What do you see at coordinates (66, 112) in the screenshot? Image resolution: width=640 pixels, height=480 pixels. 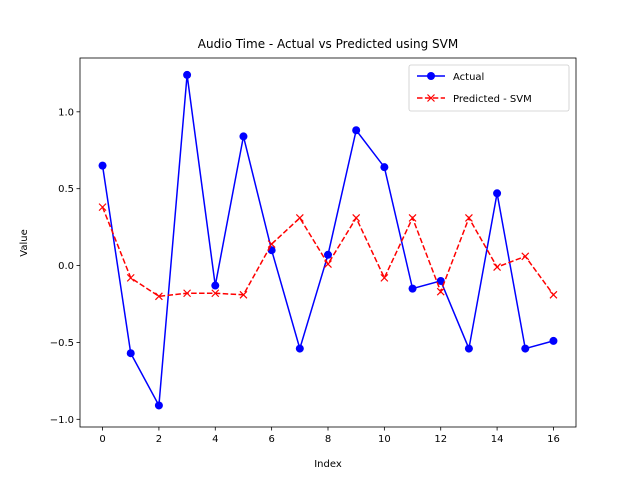 I see `y-tick-label-4: 1.0` at bounding box center [66, 112].